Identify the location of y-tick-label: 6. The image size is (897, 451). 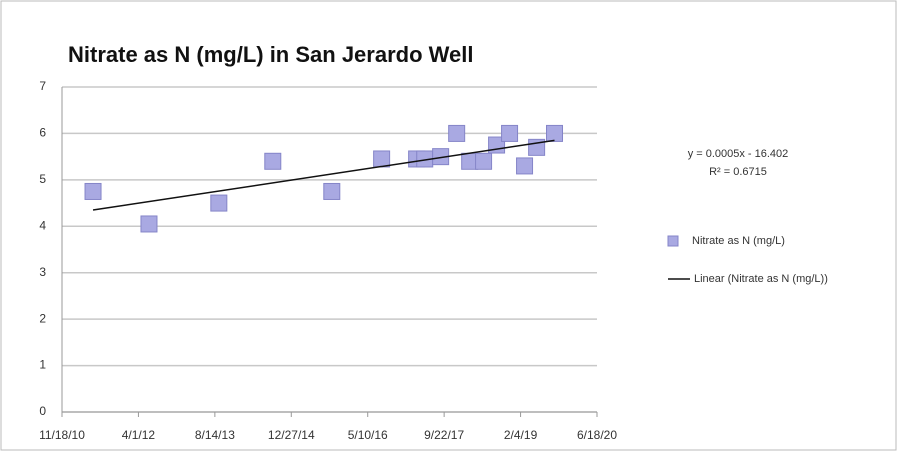
(42, 133).